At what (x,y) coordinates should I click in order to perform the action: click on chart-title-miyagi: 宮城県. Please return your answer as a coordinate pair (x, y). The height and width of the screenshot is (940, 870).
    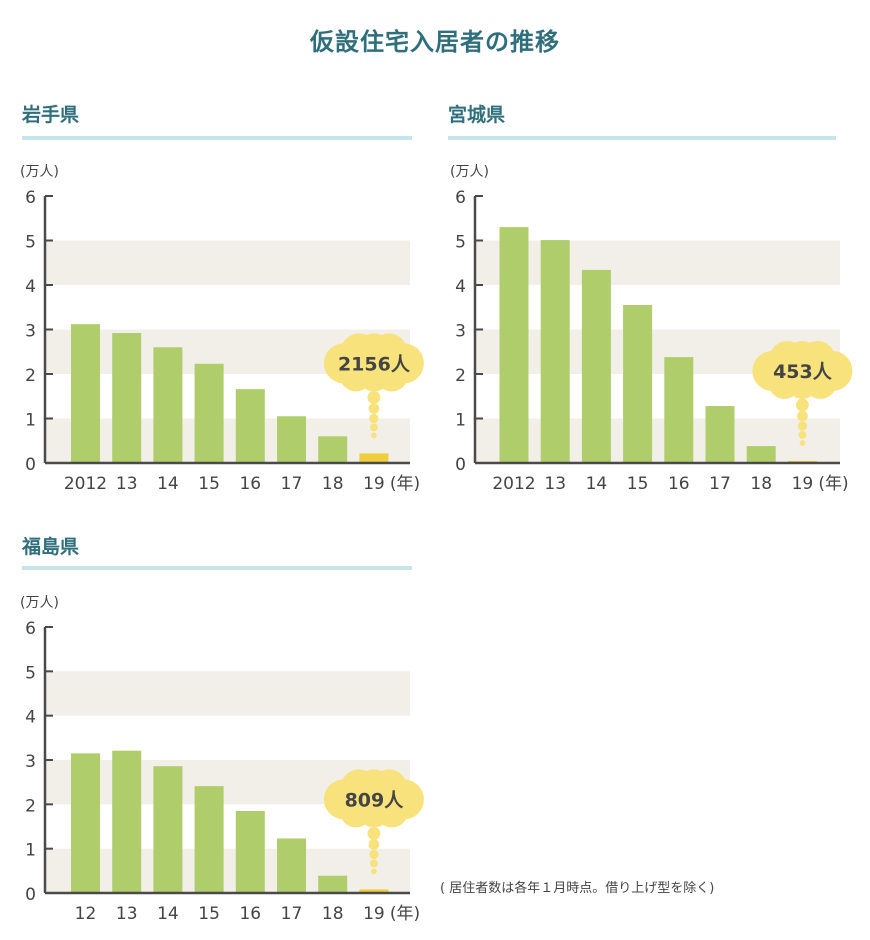
    Looking at the image, I should click on (477, 115).